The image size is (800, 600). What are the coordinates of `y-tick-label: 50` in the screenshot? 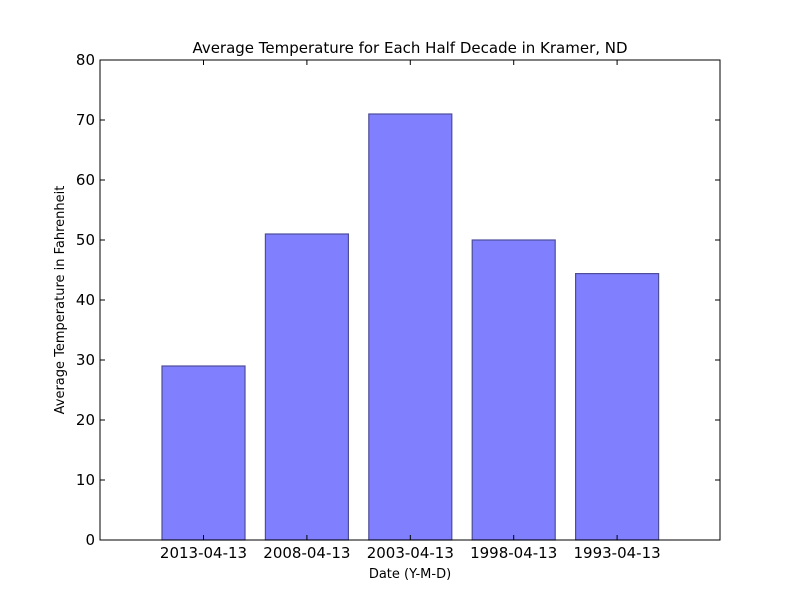 It's located at (85, 240).